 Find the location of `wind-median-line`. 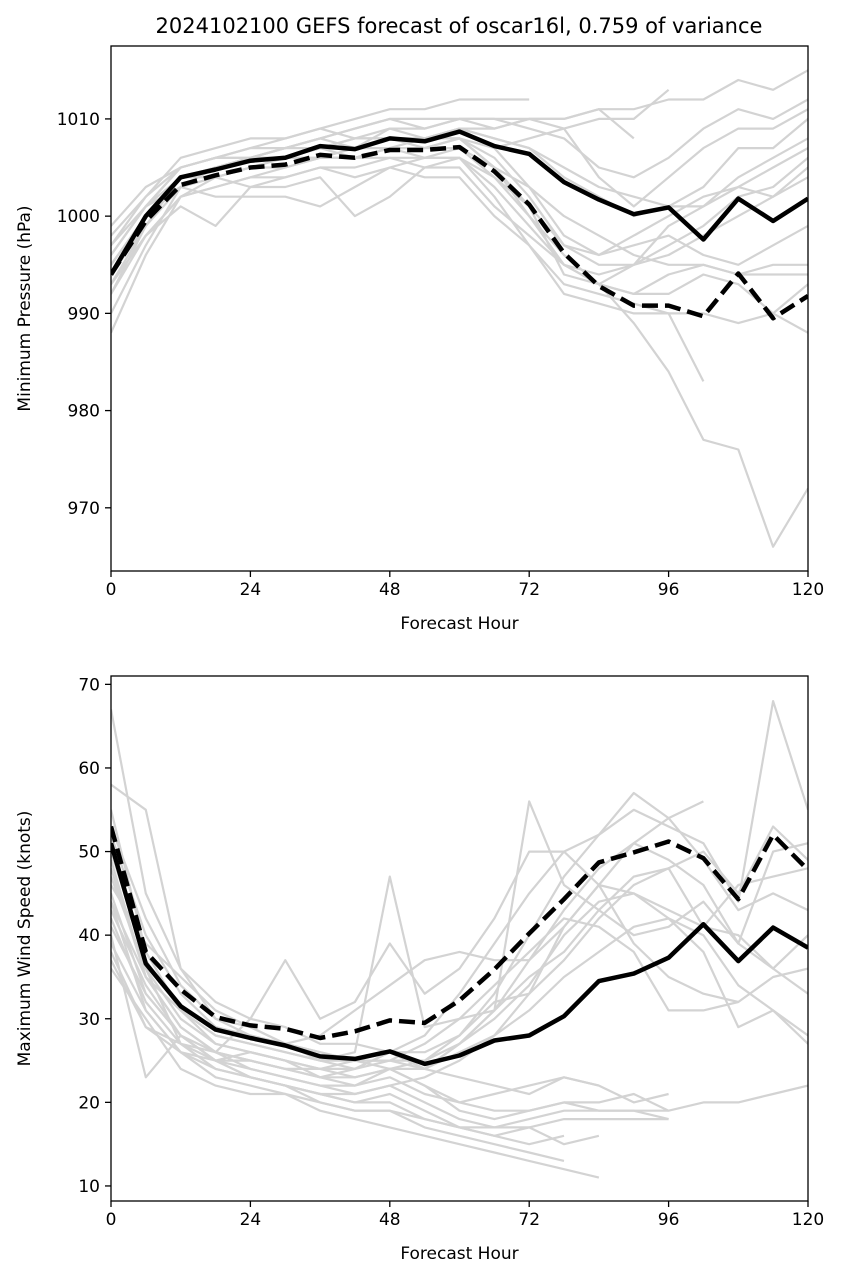

wind-median-line is located at coordinates (459, 933).